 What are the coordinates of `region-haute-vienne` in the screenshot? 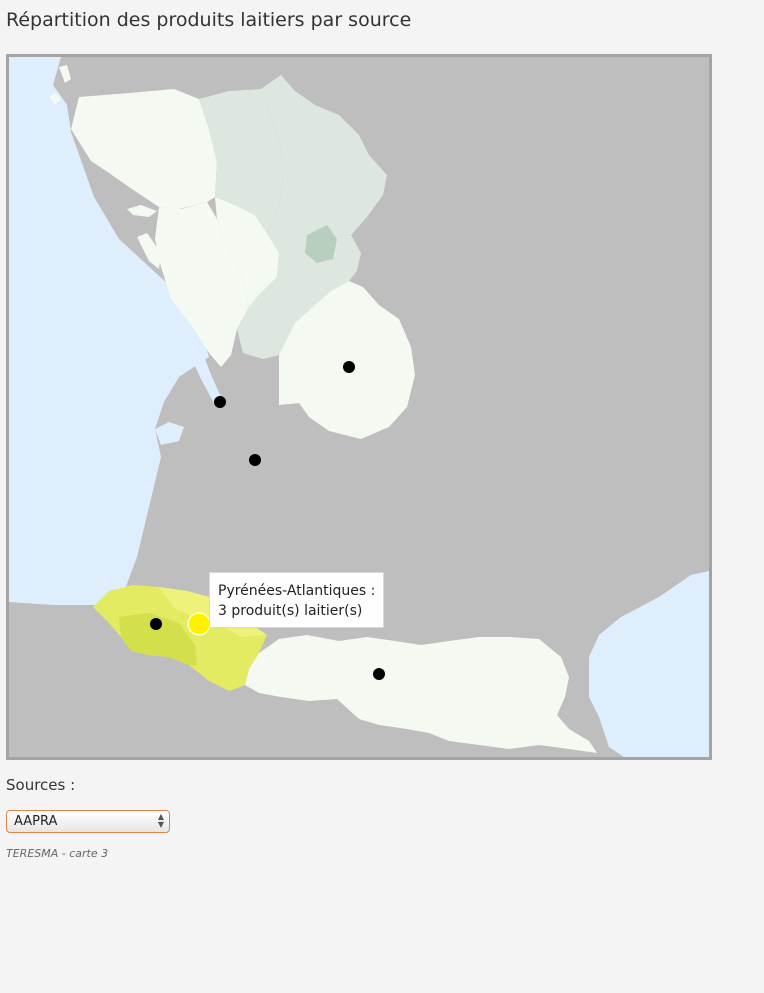 It's located at (299, 297).